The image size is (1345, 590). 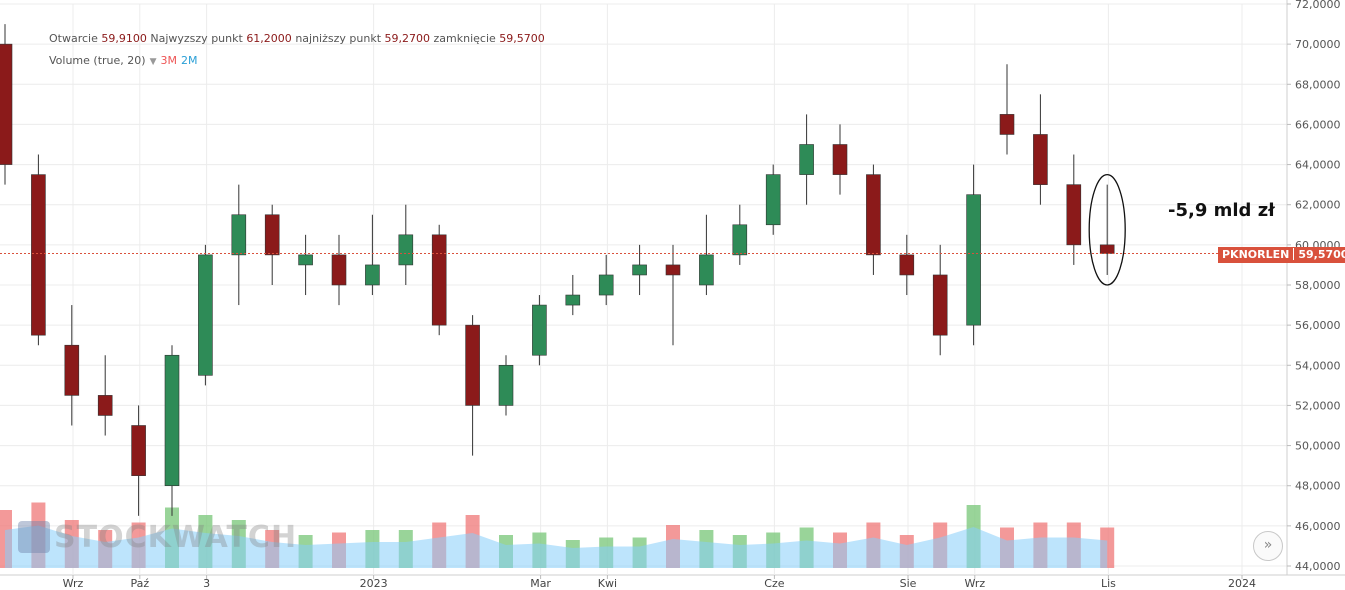 What do you see at coordinates (1318, 365) in the screenshot?
I see `price-tick-label: 54,0000` at bounding box center [1318, 365].